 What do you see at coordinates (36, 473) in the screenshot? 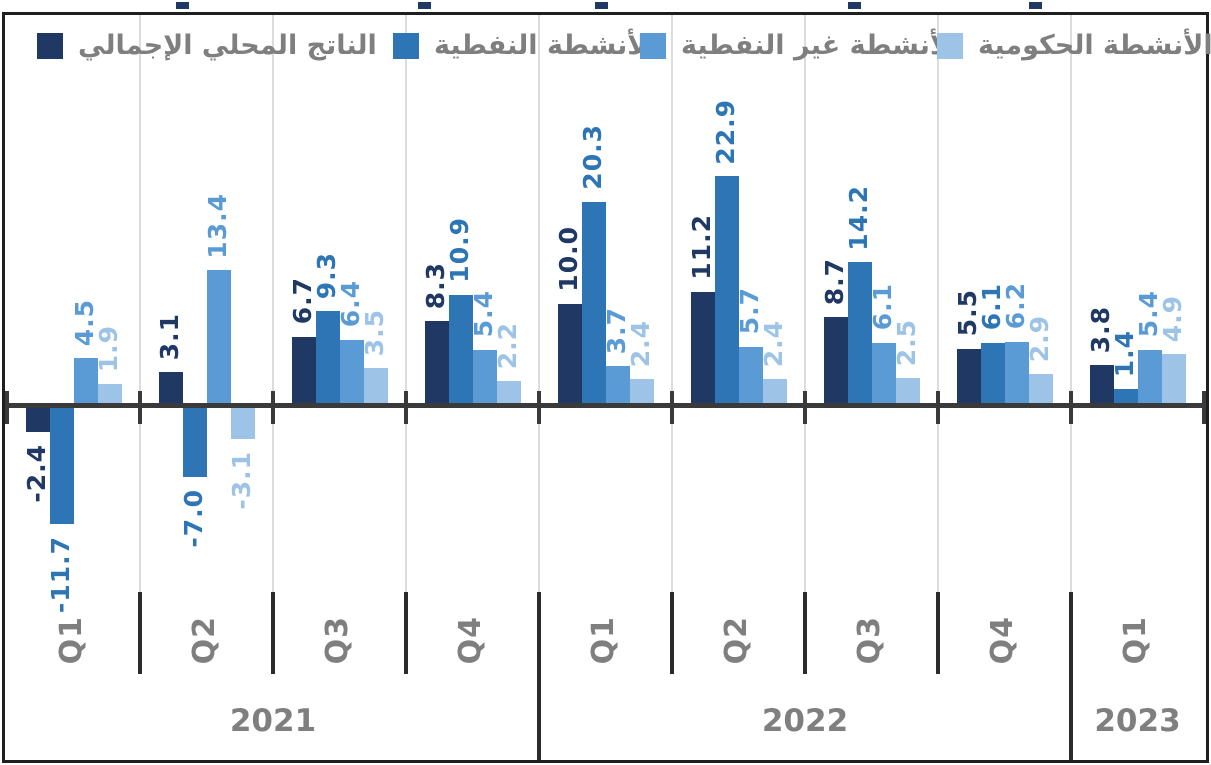
I see `bar-value-label: -2.4` at bounding box center [36, 473].